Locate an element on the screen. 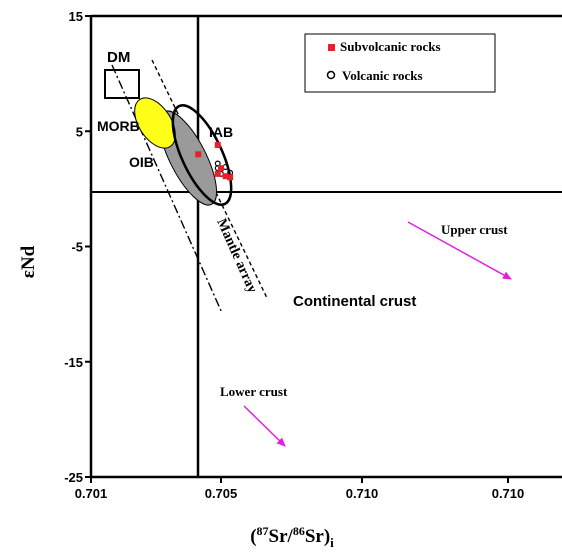 This screenshot has height=554, width=562. x-axis-title: (87Sr/86Sr)i is located at coordinates (292, 537).